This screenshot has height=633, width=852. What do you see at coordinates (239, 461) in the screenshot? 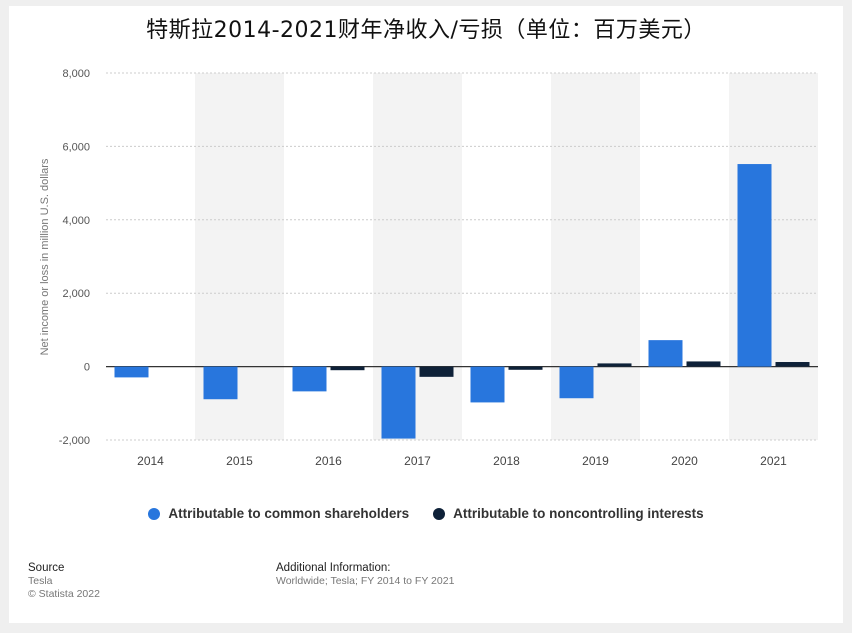
I see `x-tick-label: 2015` at bounding box center [239, 461].